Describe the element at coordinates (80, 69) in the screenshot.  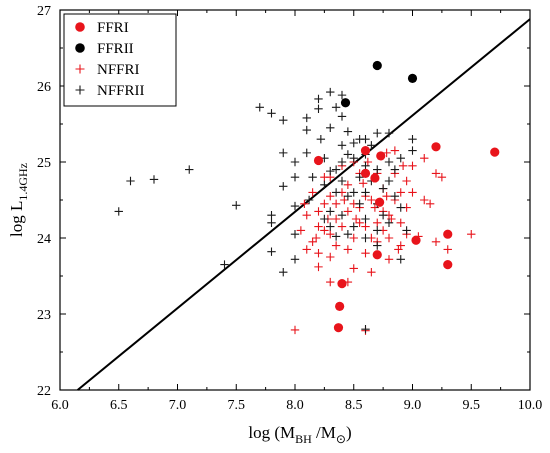
I see `legend-marker-nffri` at that location.